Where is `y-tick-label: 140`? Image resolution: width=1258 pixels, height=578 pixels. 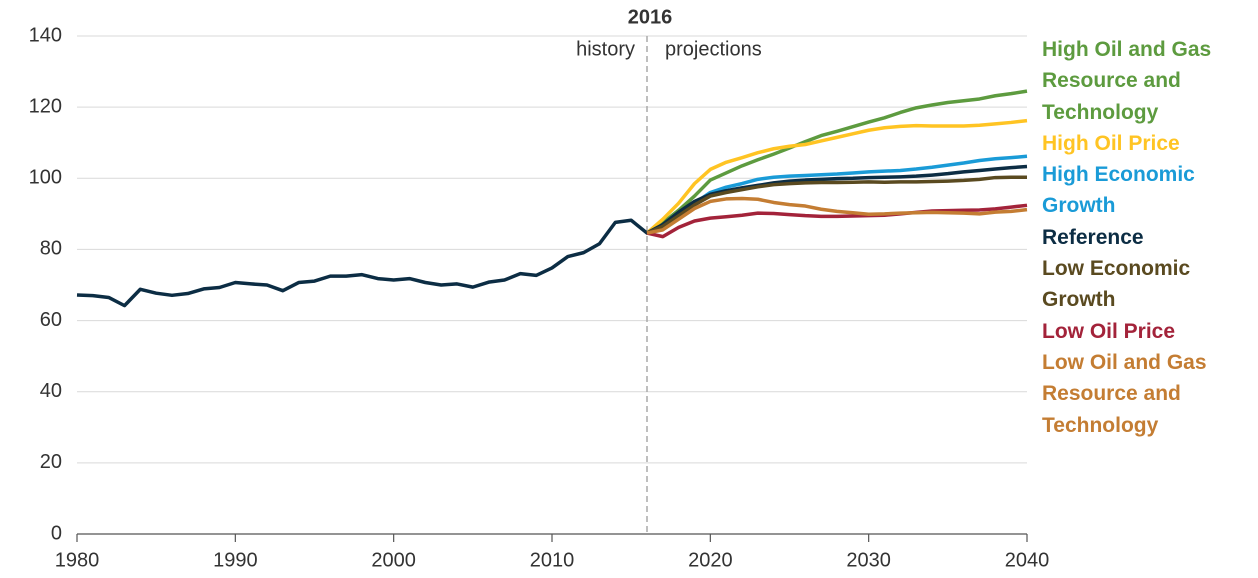 y-tick-label: 140 is located at coordinates (45, 35).